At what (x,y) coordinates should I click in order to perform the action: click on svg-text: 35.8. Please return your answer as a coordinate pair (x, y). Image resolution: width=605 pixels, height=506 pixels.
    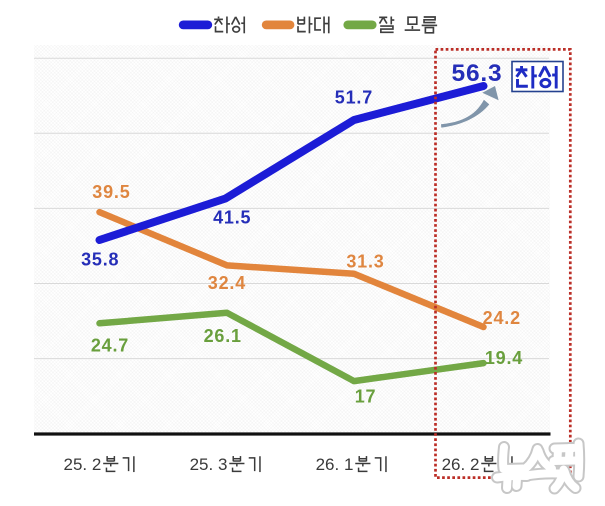
    Looking at the image, I should click on (100, 260).